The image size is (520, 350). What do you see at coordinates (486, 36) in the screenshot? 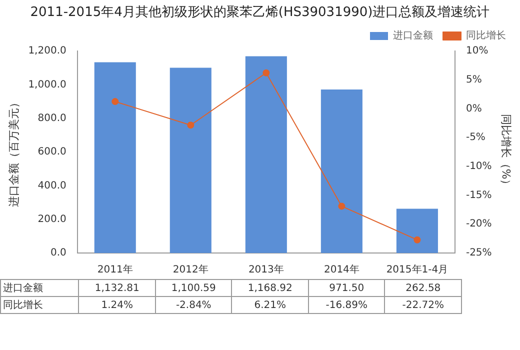
I see `legend-label: 同比增长` at bounding box center [486, 36].